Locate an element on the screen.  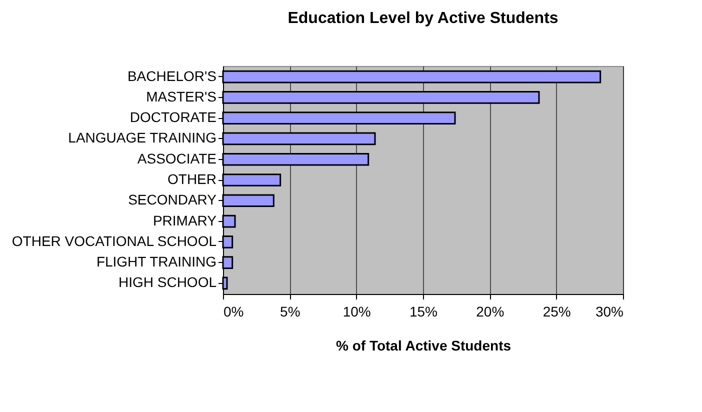
y-tick-label: ASSOCIATE is located at coordinates (176, 158).